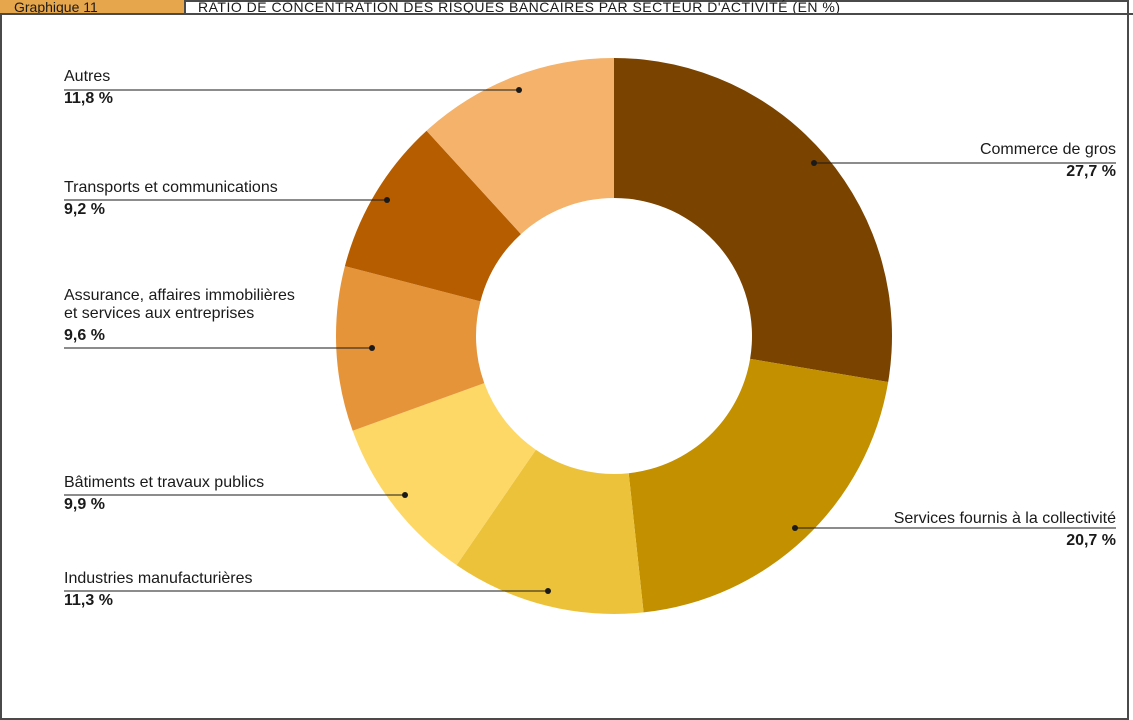 This screenshot has height=720, width=1133. What do you see at coordinates (88, 600) in the screenshot?
I see `slice-label-value: 11,3 %` at bounding box center [88, 600].